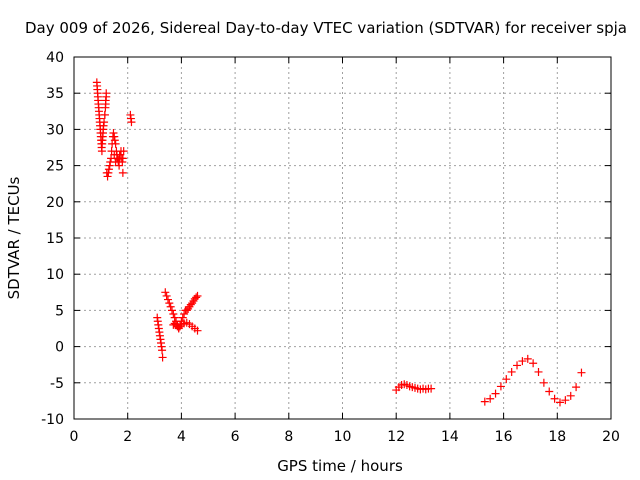  Describe the element at coordinates (611, 437) in the screenshot. I see `x-tick-label: 20` at that location.